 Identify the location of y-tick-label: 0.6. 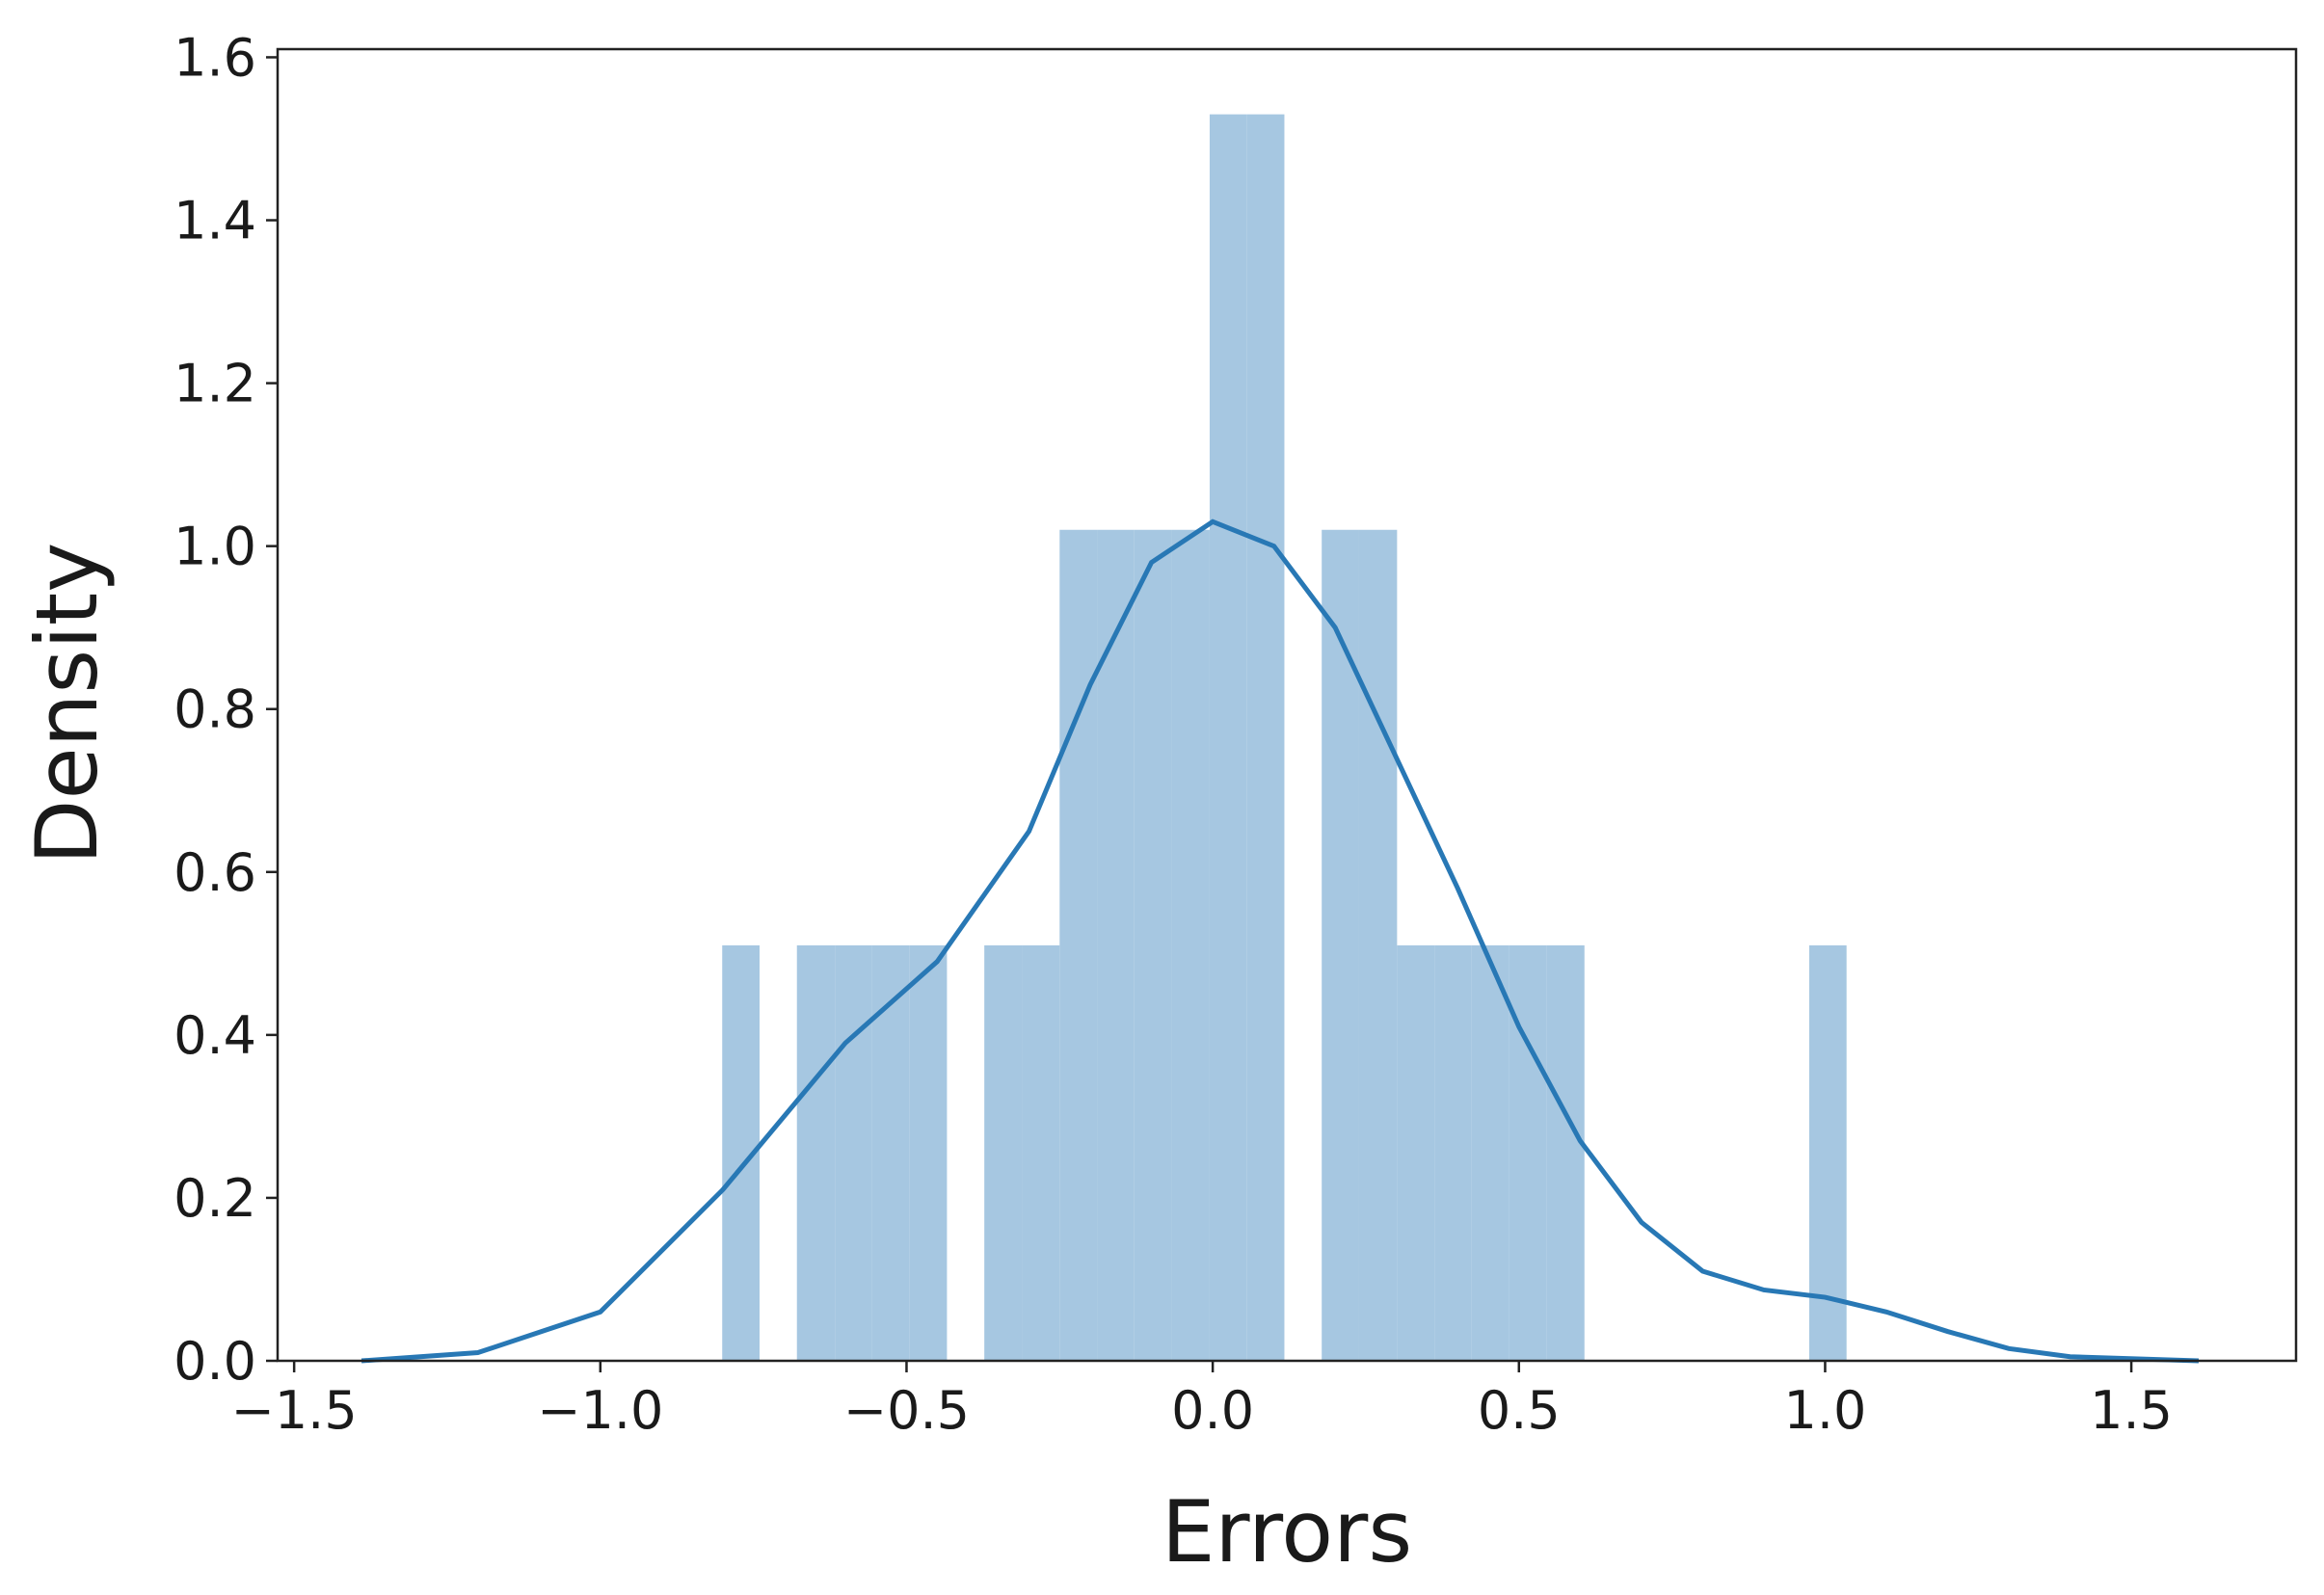
(215, 872).